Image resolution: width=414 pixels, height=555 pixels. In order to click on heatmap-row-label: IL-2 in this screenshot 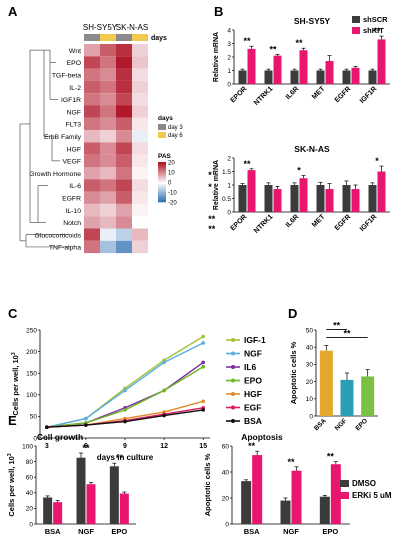, I will do `click(75, 88)`.